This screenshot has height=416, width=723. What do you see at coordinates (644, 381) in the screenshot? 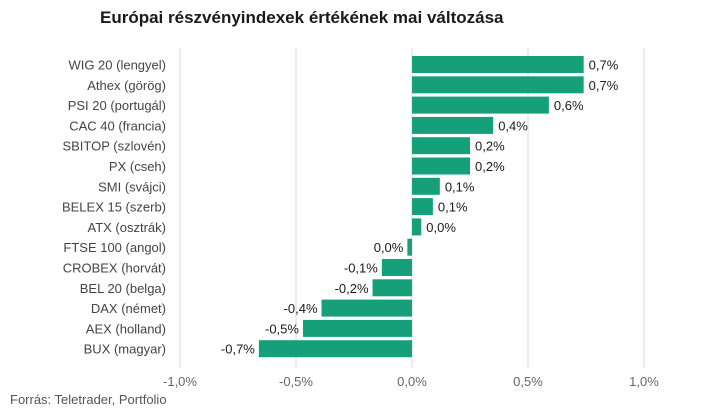
I see `x-tick-label: 1,0%` at bounding box center [644, 381].